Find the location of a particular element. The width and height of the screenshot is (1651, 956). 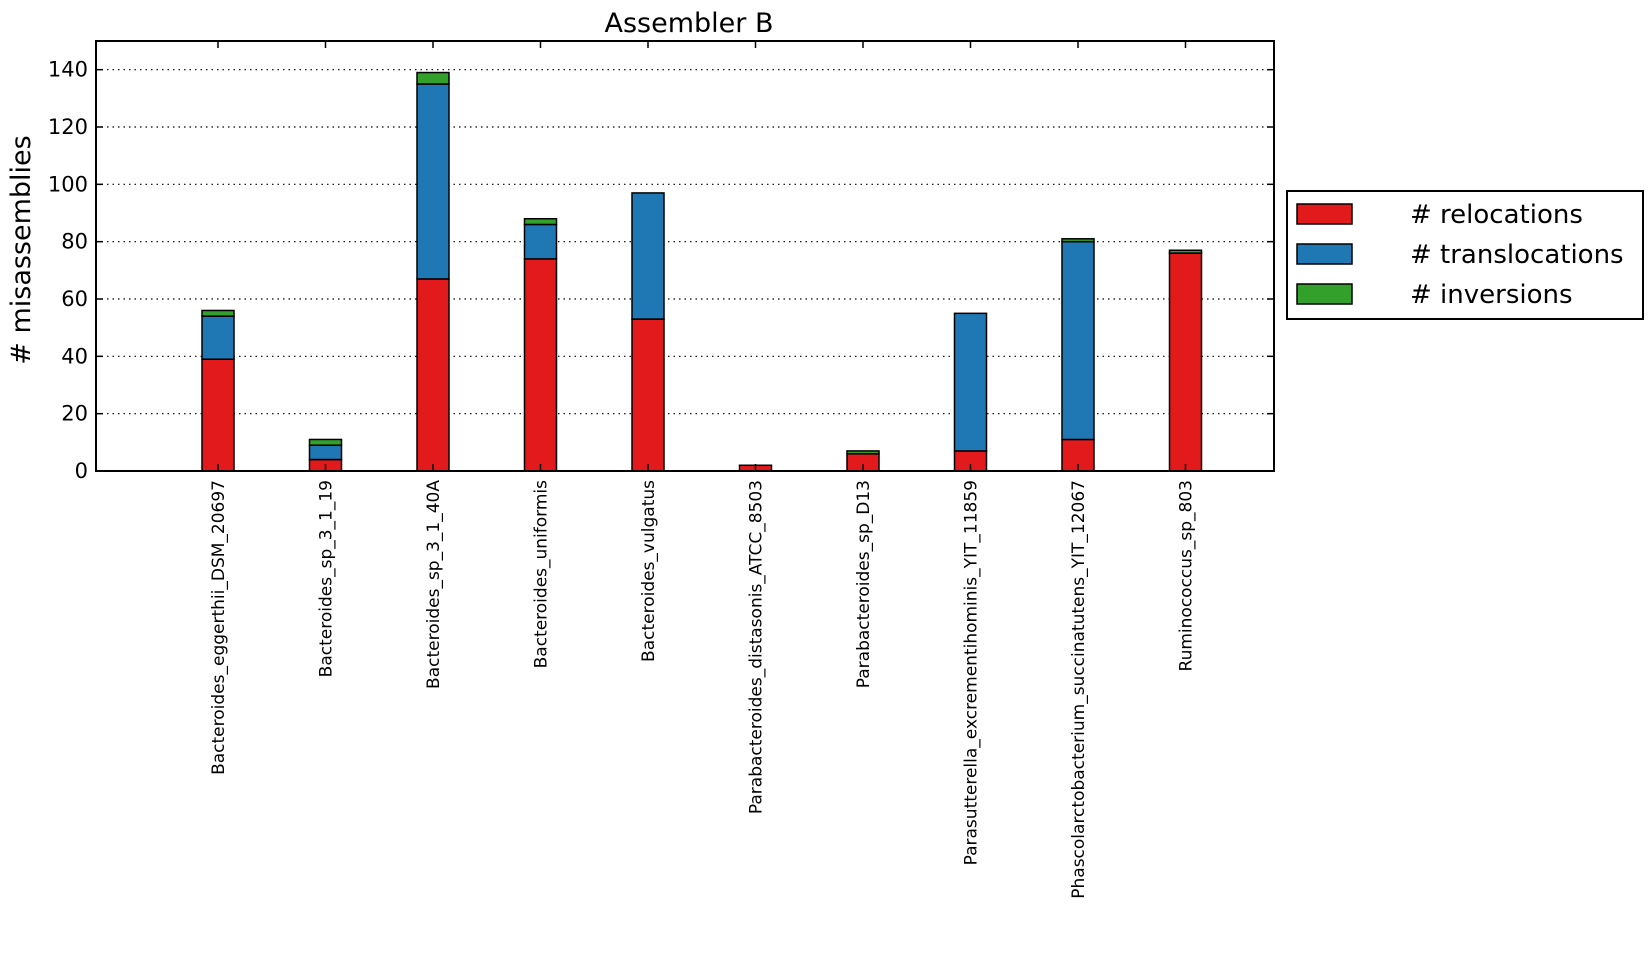

x-tick-label: Bacteroides_eggerthii_DSM_20697 is located at coordinates (219, 627).